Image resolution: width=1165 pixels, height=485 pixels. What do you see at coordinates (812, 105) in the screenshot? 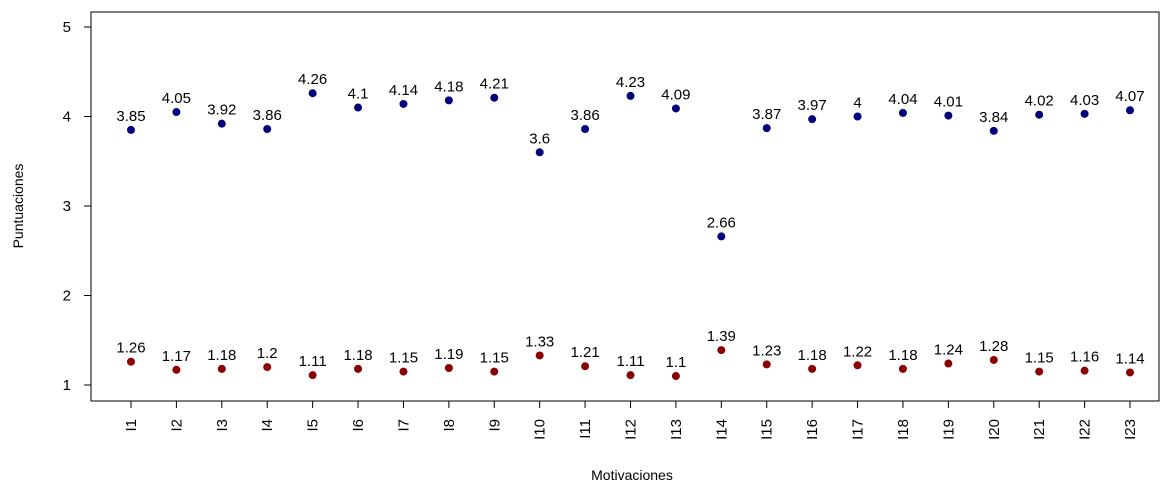
I see `data-label: 3.97` at bounding box center [812, 105].